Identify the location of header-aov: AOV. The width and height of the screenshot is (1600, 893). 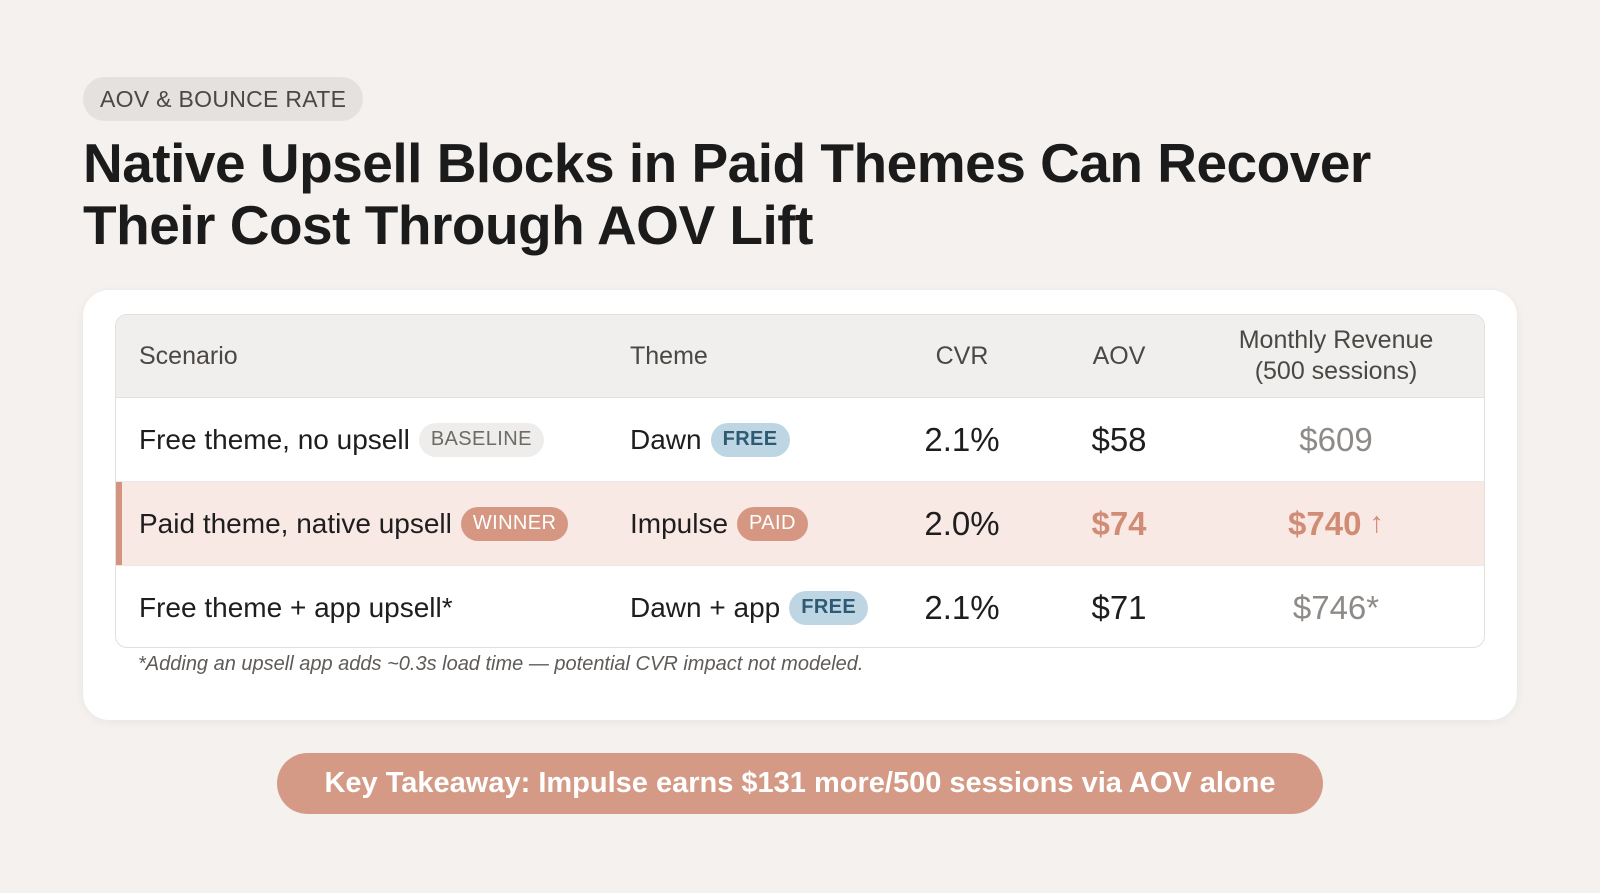
(1119, 355).